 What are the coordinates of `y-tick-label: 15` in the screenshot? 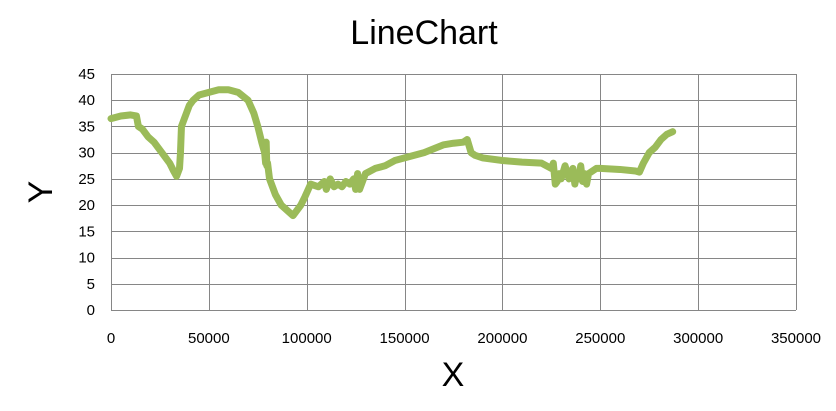 It's located at (86, 231).